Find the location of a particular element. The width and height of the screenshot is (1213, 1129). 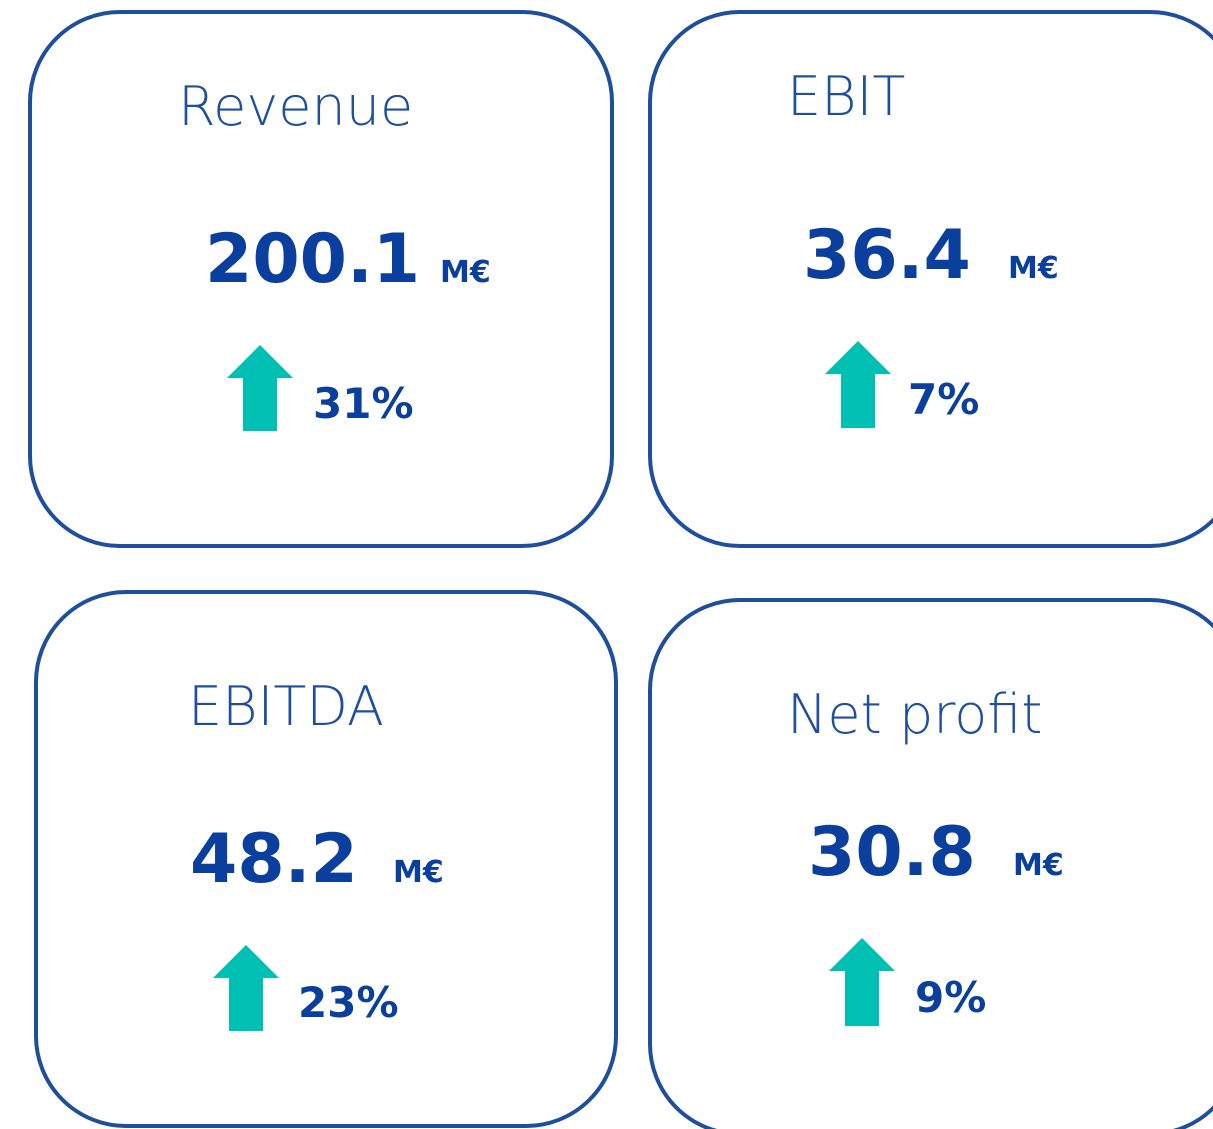

card-value: 36.4 is located at coordinates (887, 255).